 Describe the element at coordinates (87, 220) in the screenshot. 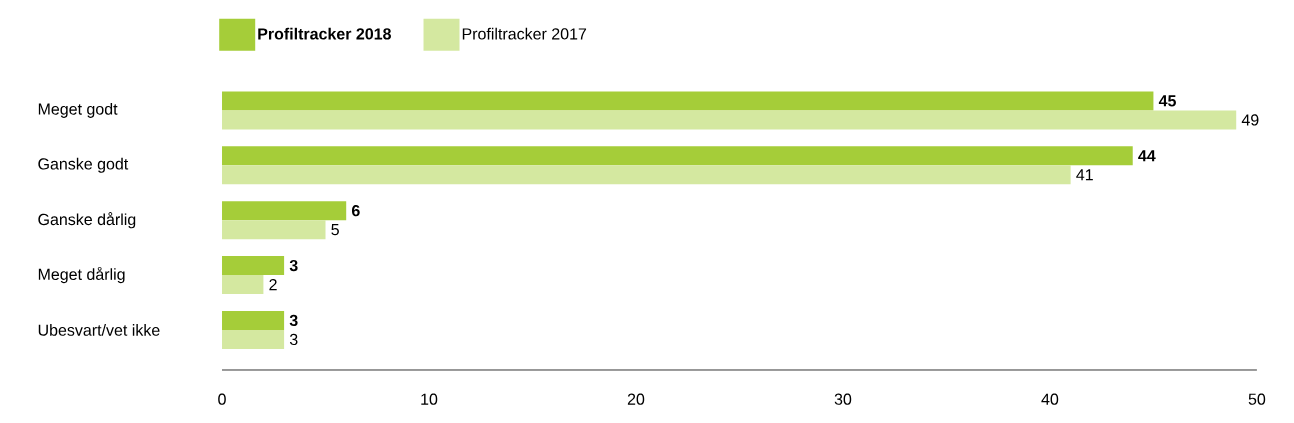

I see `y-tick-label: Ganske dårlig` at that location.